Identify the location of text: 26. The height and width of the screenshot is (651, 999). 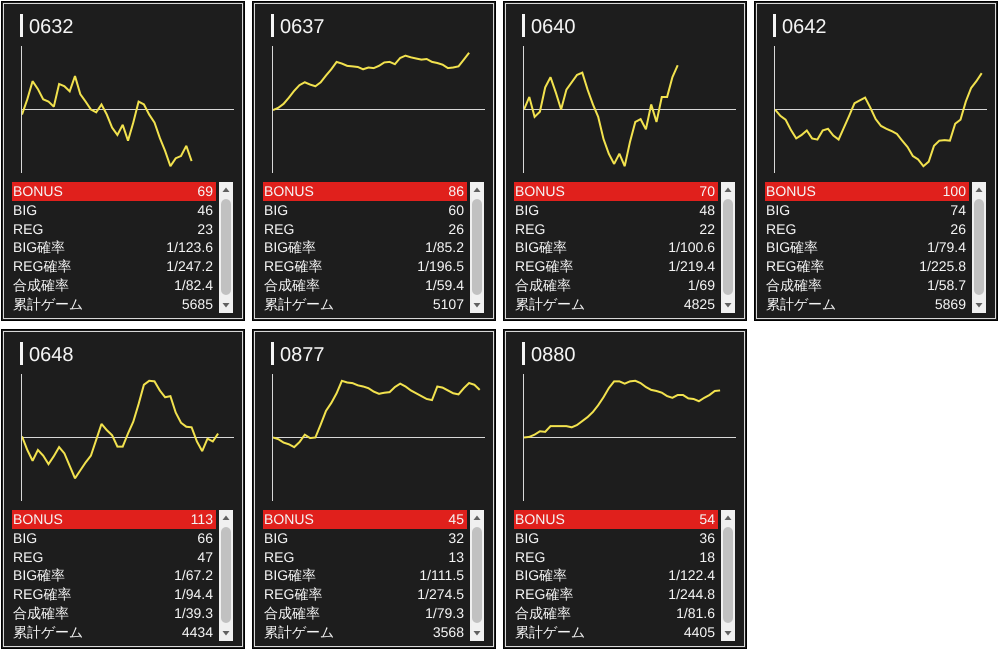
(456, 229).